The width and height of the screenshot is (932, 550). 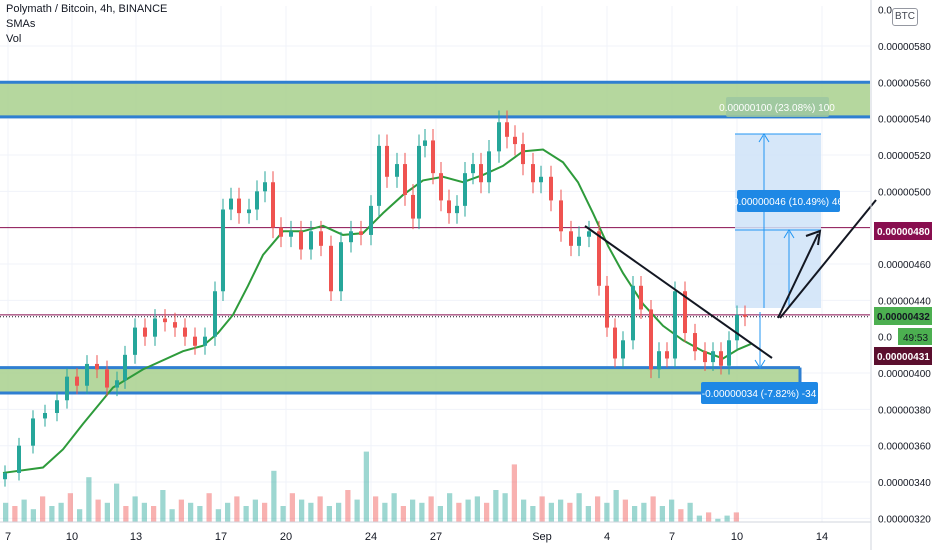 I want to click on price-tick-5: 0.00000460, so click(x=904, y=265).